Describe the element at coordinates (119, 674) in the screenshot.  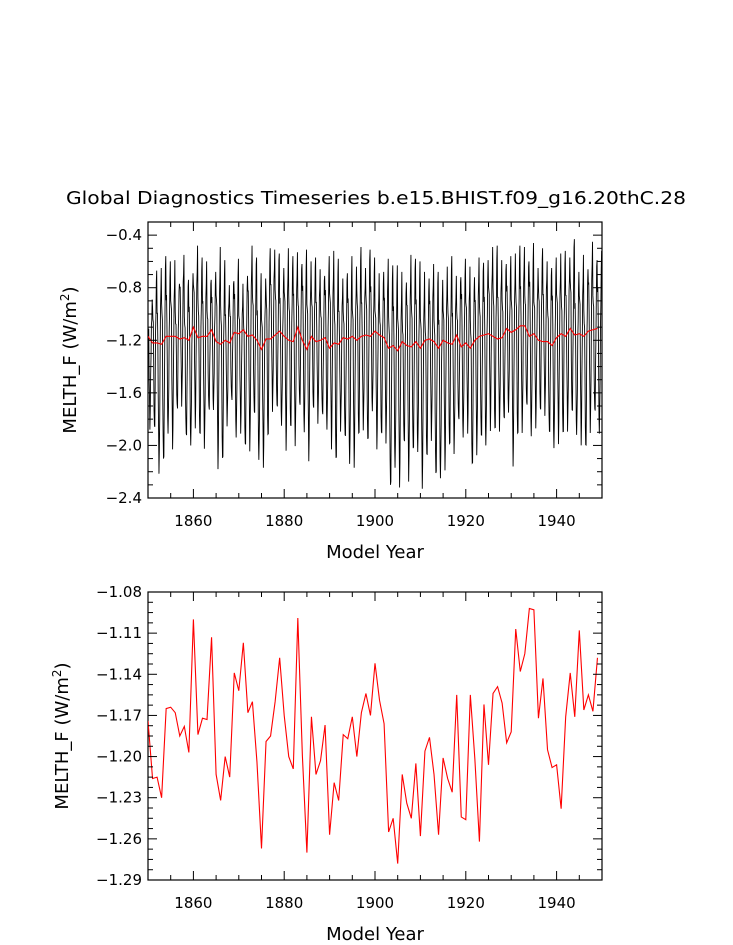
I see `y-tick-label: −1.14` at that location.